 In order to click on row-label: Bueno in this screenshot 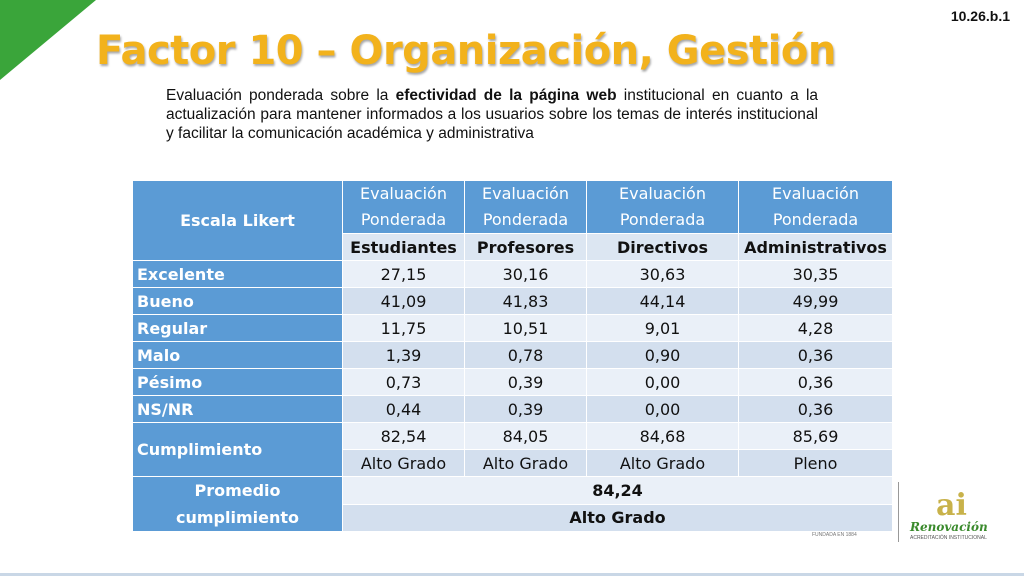, I will do `click(237, 301)`.